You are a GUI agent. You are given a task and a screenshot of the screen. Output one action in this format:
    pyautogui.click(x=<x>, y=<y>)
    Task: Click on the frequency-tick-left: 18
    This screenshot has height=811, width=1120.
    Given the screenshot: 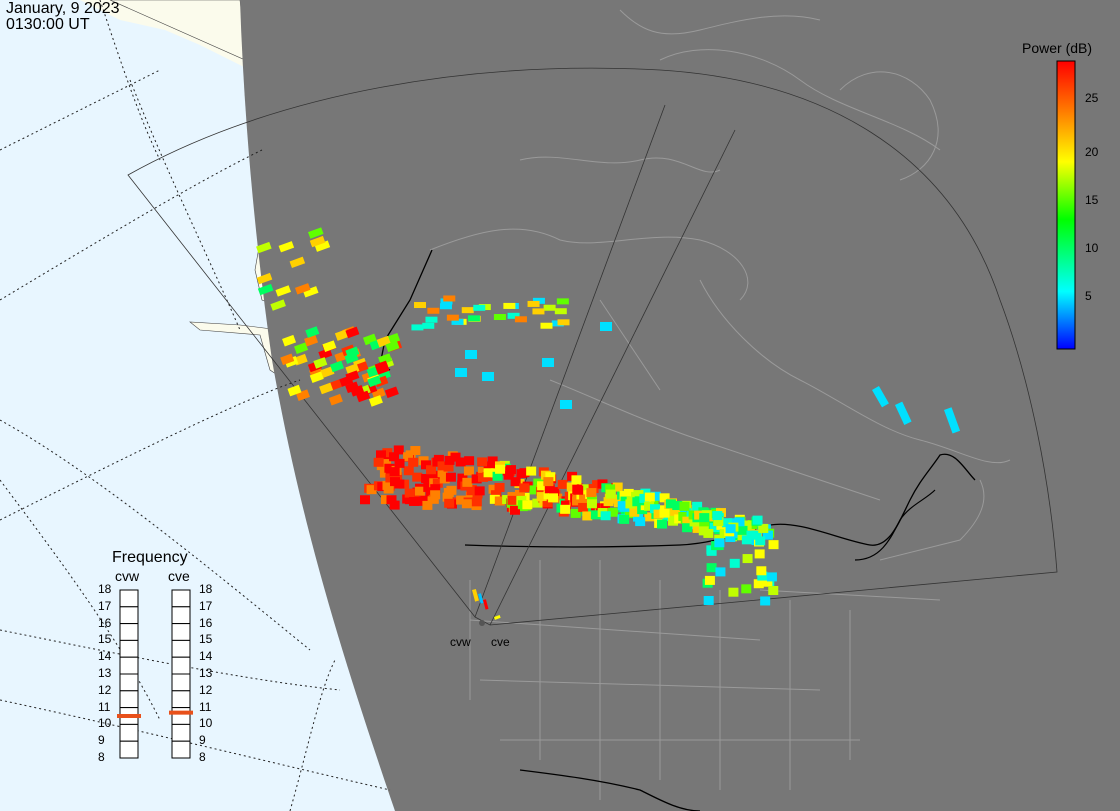 What is the action you would take?
    pyautogui.click(x=105, y=589)
    